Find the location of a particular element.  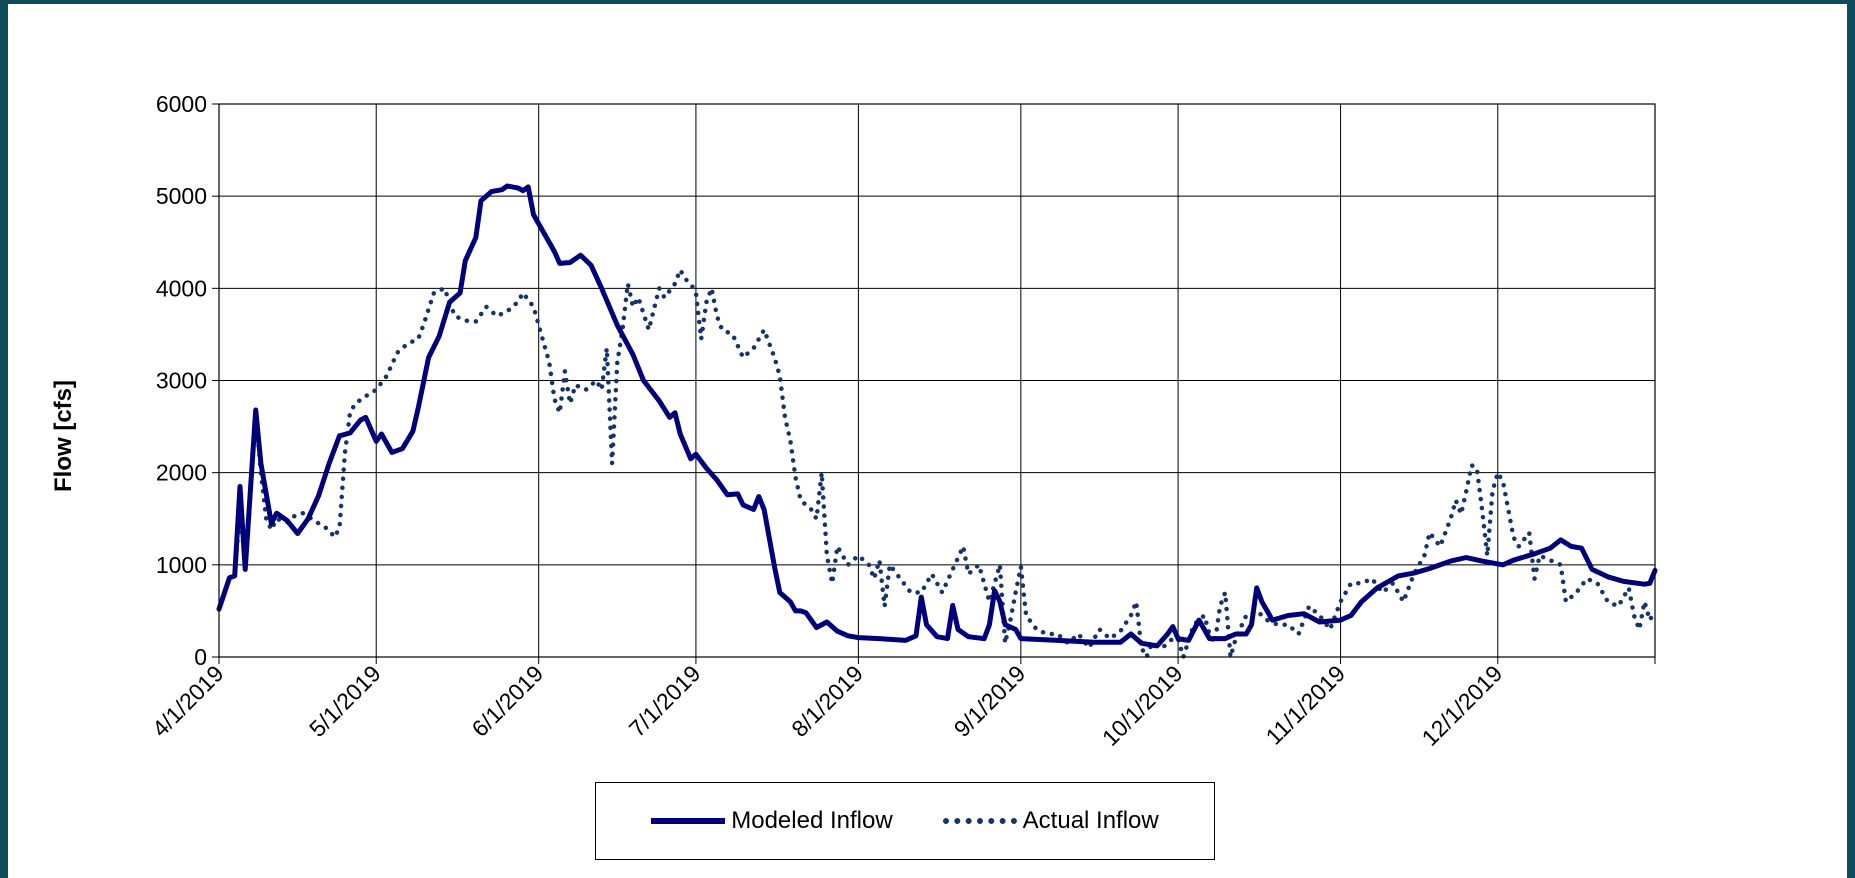

legend-swatch-solid is located at coordinates (688, 821).